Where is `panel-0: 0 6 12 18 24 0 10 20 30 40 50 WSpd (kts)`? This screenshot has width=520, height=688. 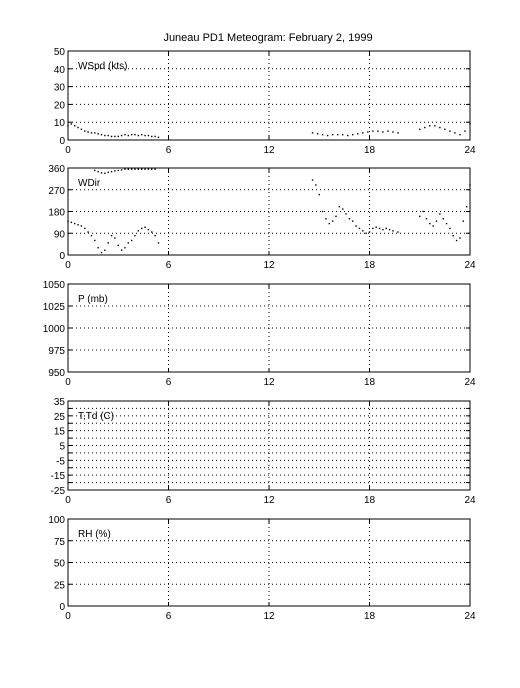
panel-0: 0 6 12 18 24 0 10 20 30 40 50 WSpd (kts) is located at coordinates (265, 101).